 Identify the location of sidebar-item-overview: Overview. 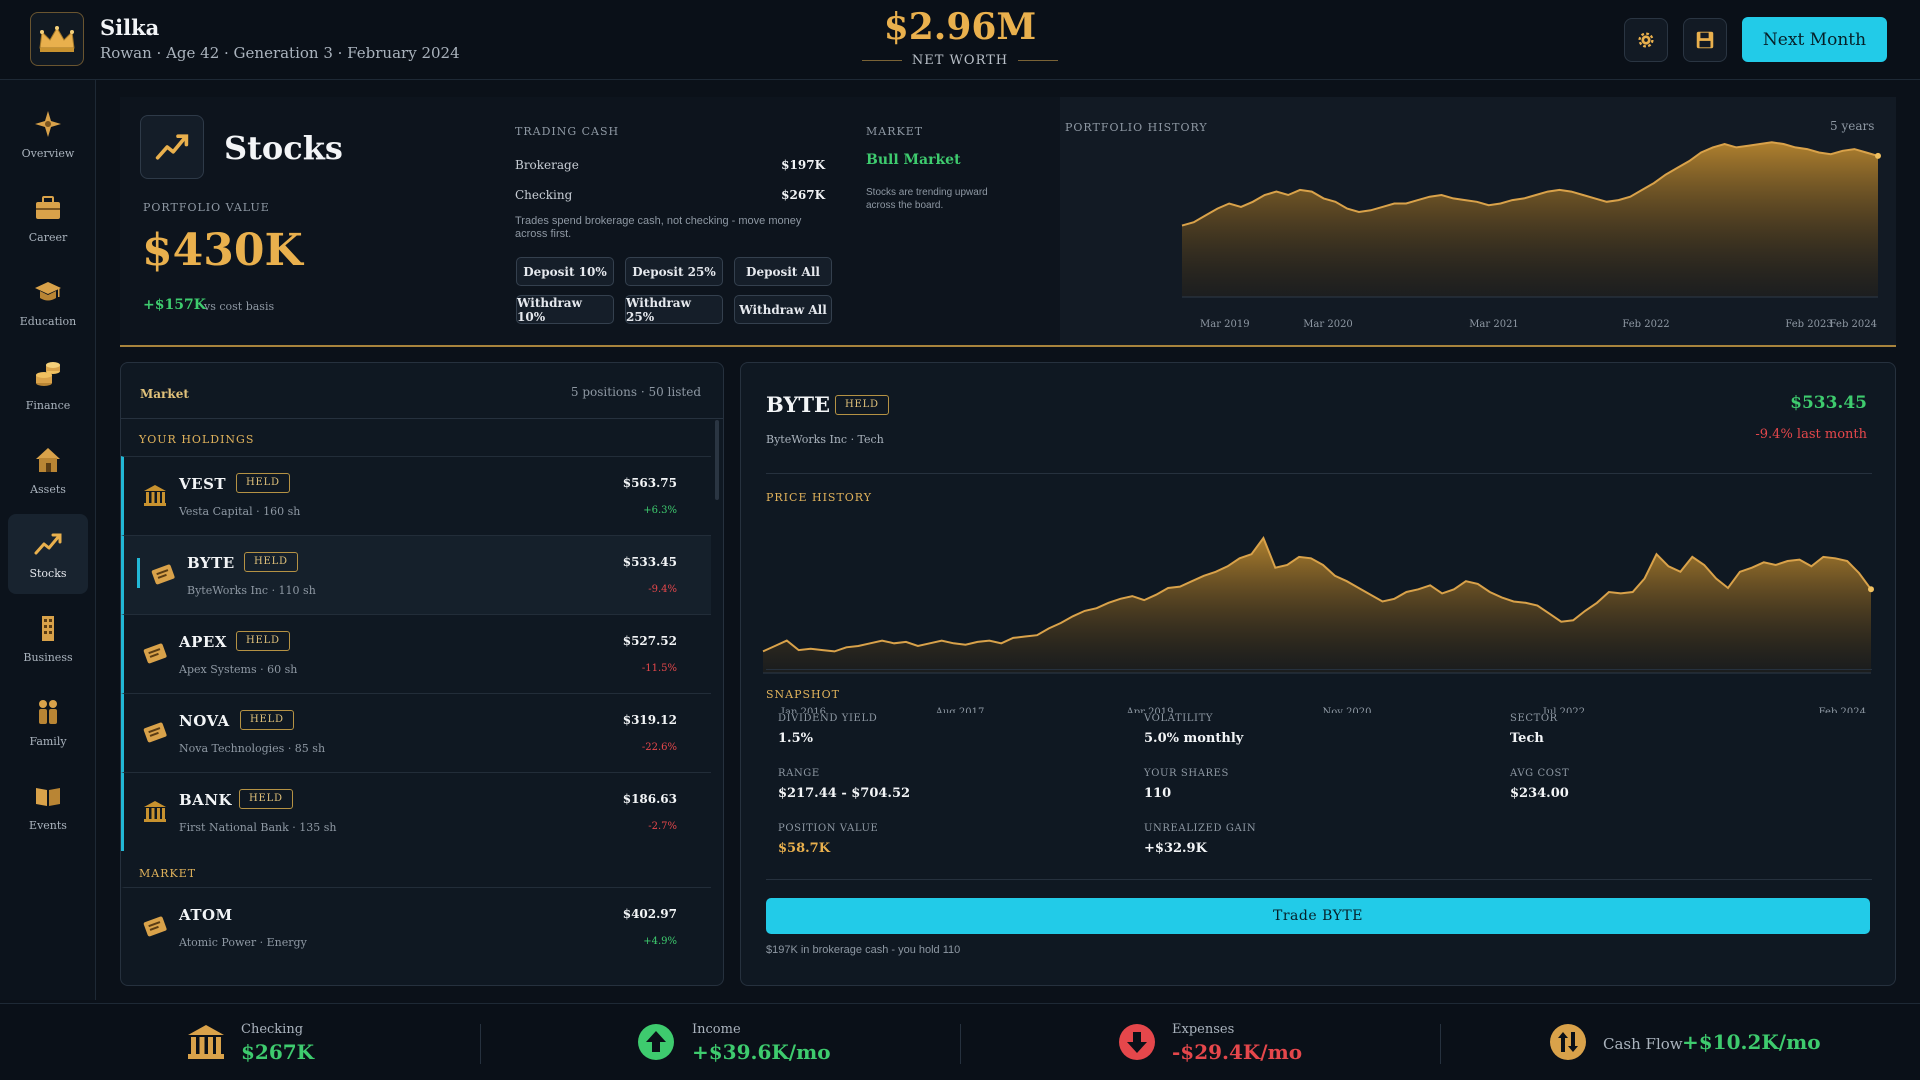
(48, 134).